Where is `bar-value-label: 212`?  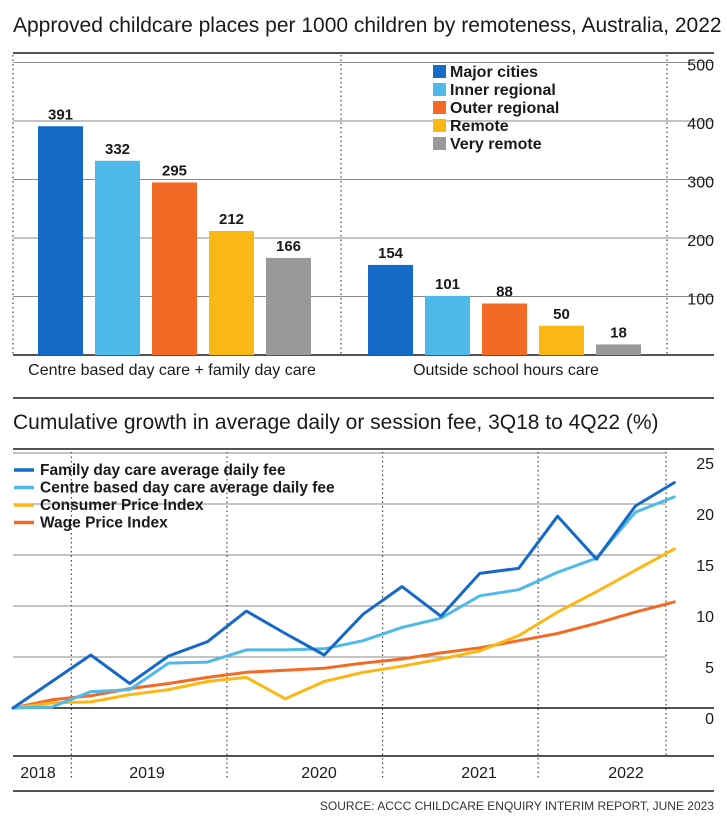 bar-value-label: 212 is located at coordinates (231, 219).